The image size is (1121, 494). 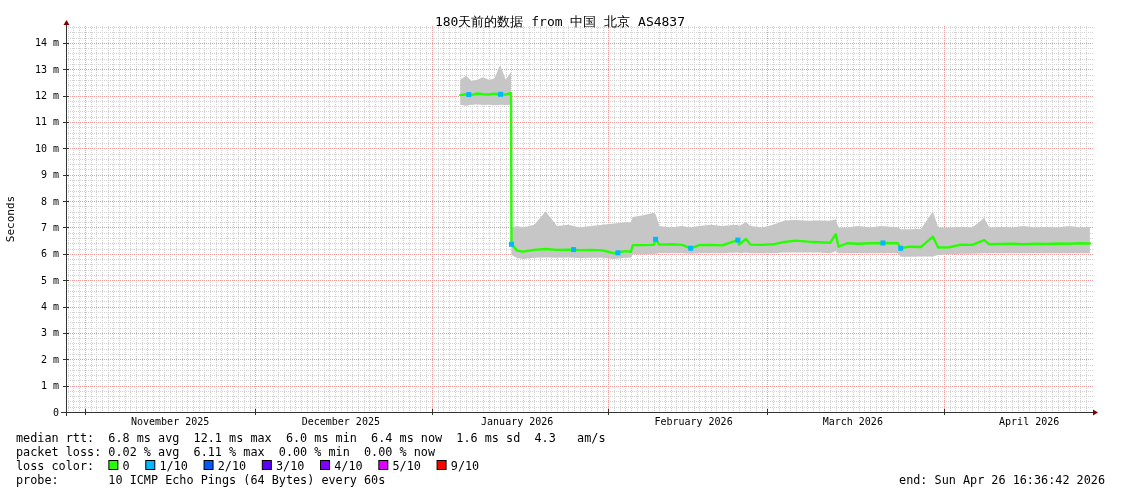 I want to click on x-tick-label: April 2026, so click(x=1029, y=421).